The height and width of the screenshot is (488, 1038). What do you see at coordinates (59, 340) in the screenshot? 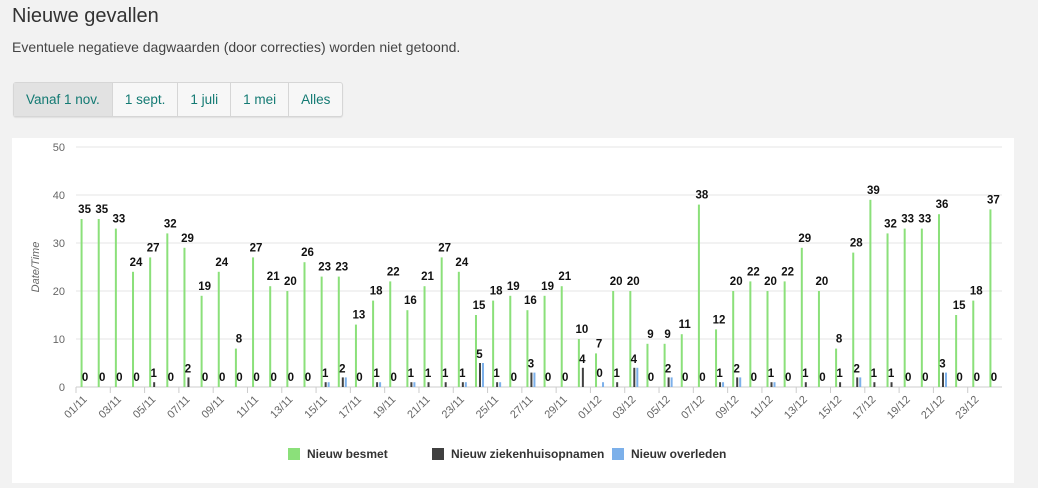
I see `y-tick-label: 10` at bounding box center [59, 340].